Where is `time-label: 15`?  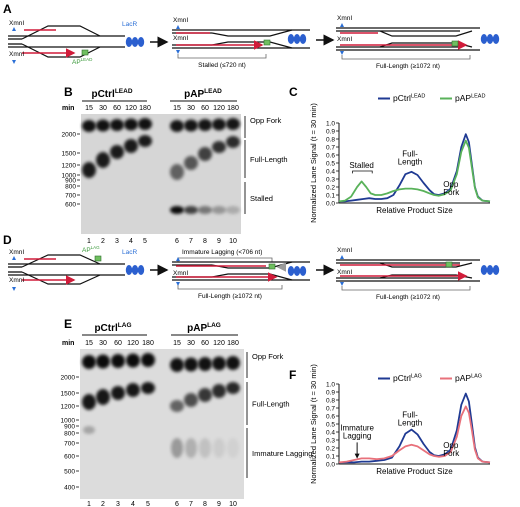 time-label: 15 is located at coordinates (177, 108).